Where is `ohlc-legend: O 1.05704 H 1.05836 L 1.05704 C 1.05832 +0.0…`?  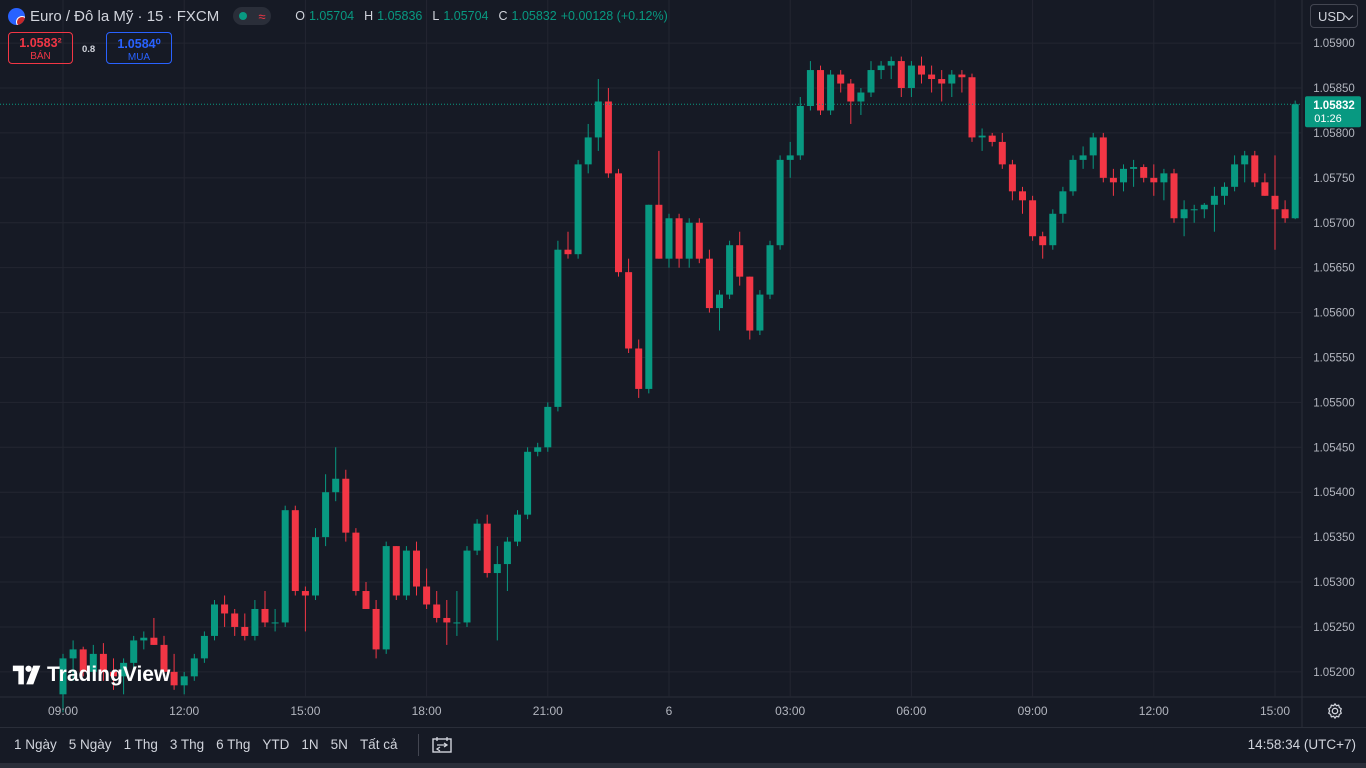 ohlc-legend: O 1.05704 H 1.05836 L 1.05704 C 1.05832 +0.0… is located at coordinates (478, 16).